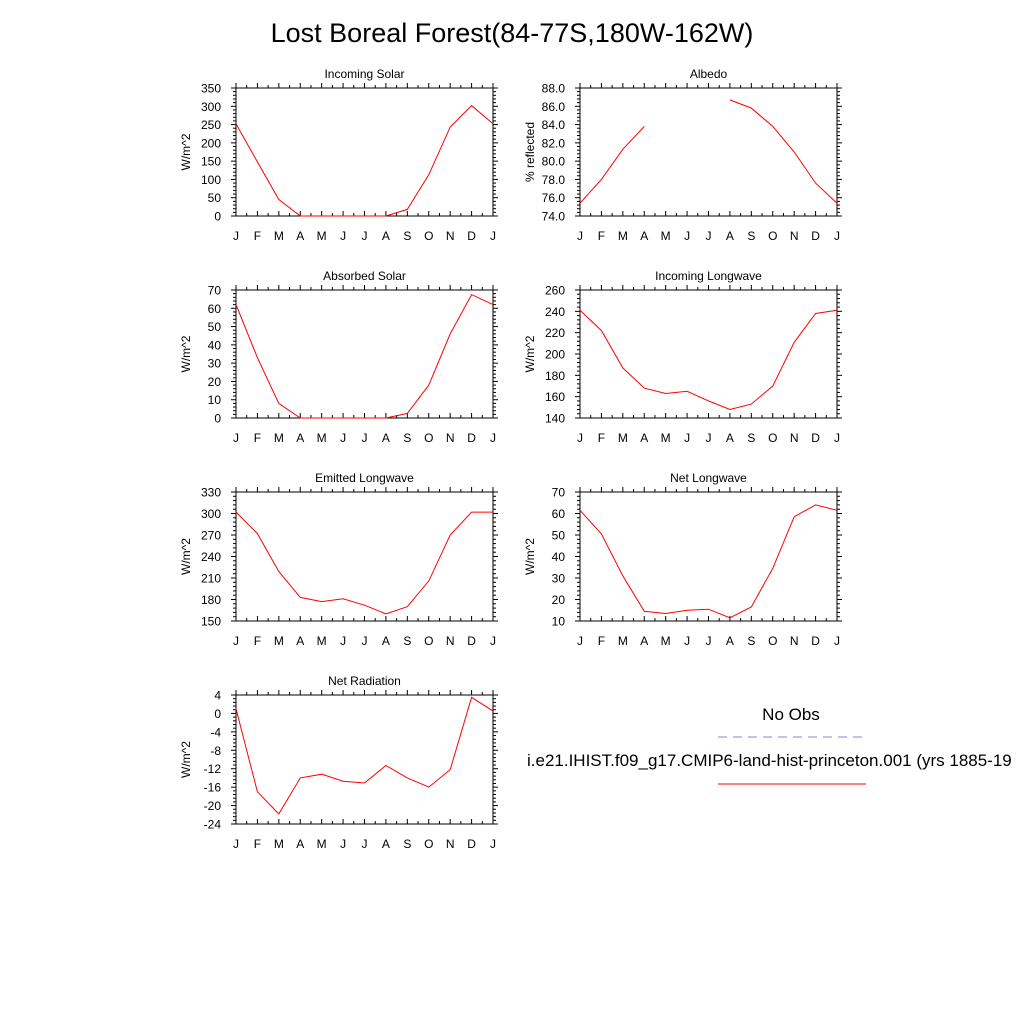  What do you see at coordinates (554, 125) in the screenshot?
I see `y-tick-label: 84.0` at bounding box center [554, 125].